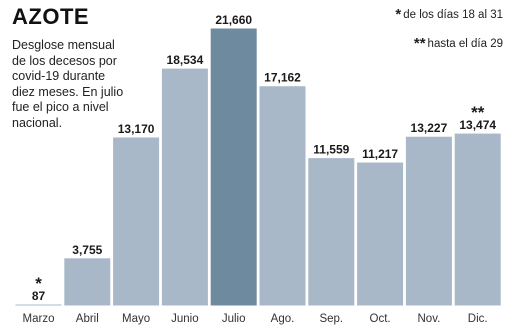  I want to click on marker-0: *, so click(38, 283).